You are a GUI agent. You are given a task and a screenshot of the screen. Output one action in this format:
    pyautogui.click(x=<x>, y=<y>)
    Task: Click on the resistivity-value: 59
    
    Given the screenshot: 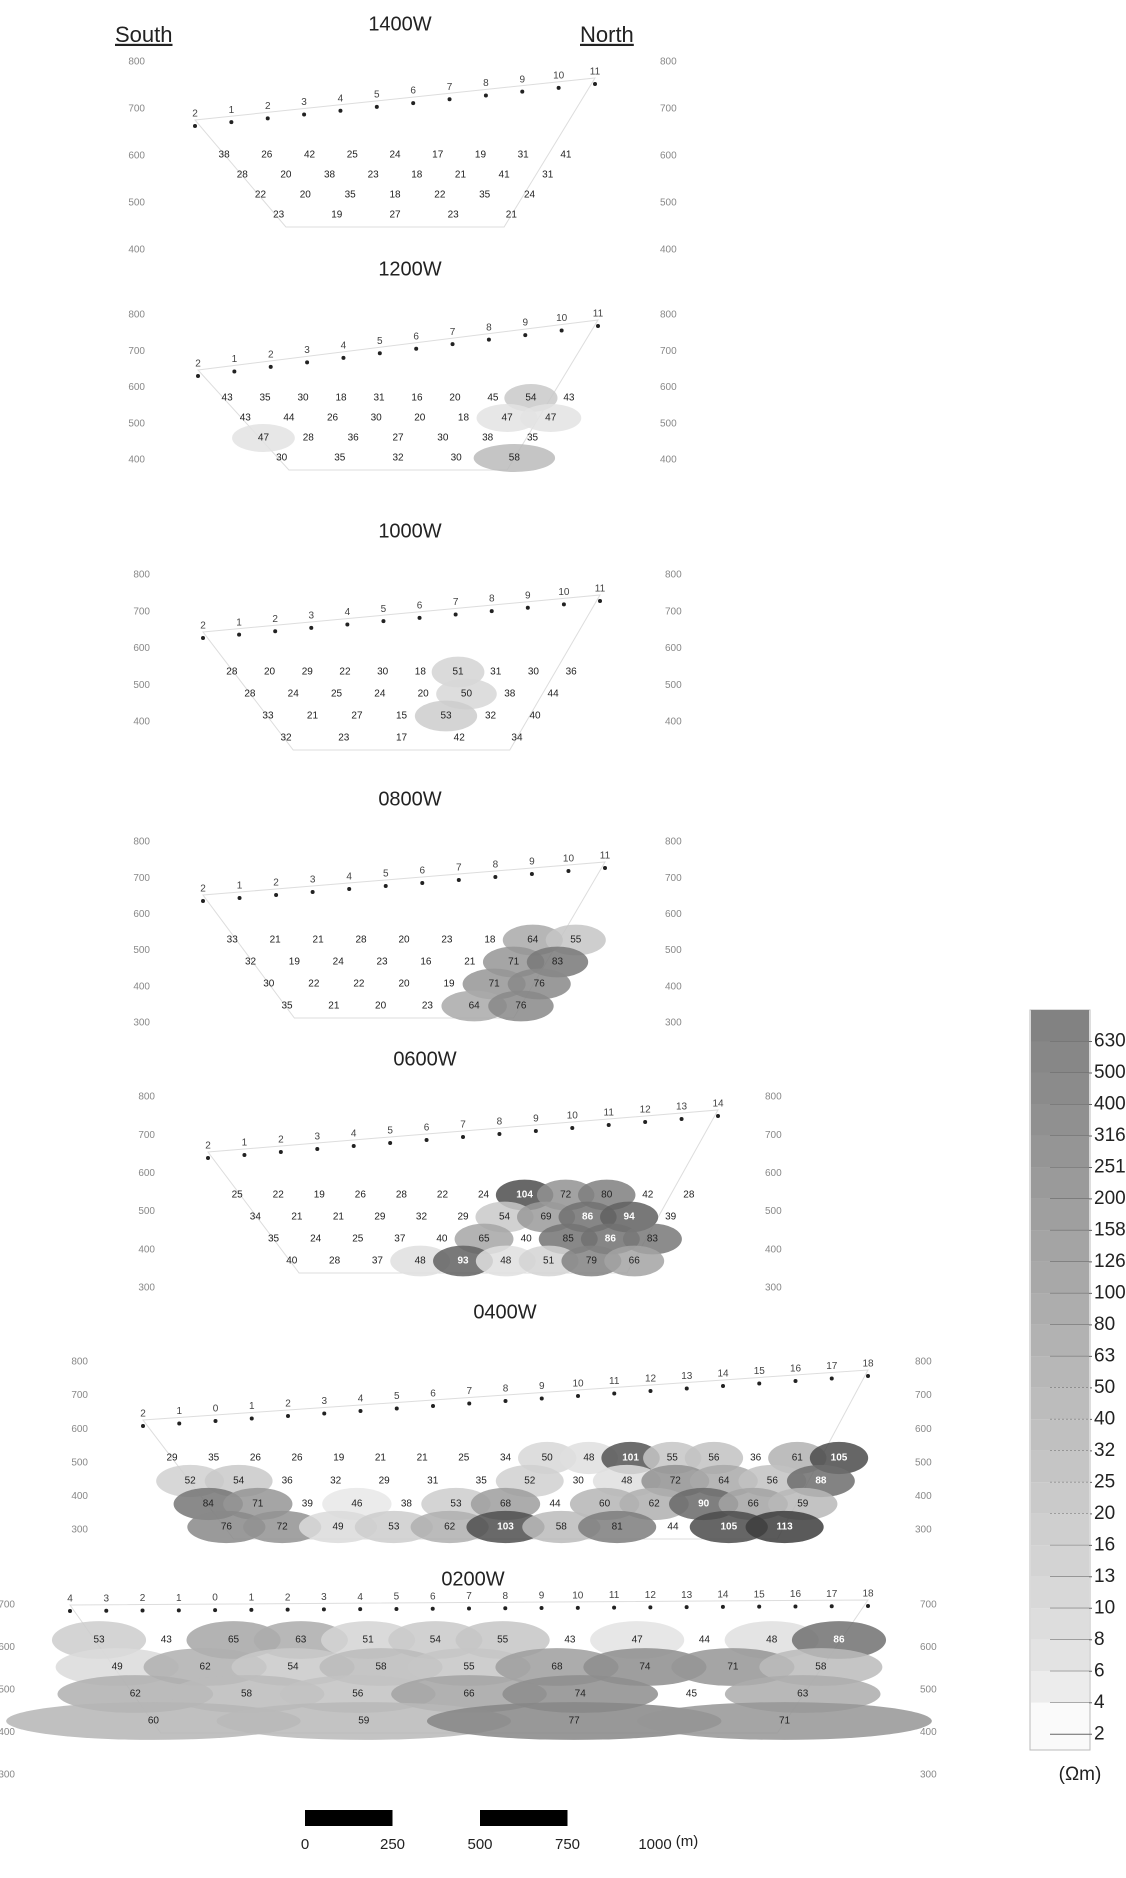 What is the action you would take?
    pyautogui.click(x=364, y=1721)
    